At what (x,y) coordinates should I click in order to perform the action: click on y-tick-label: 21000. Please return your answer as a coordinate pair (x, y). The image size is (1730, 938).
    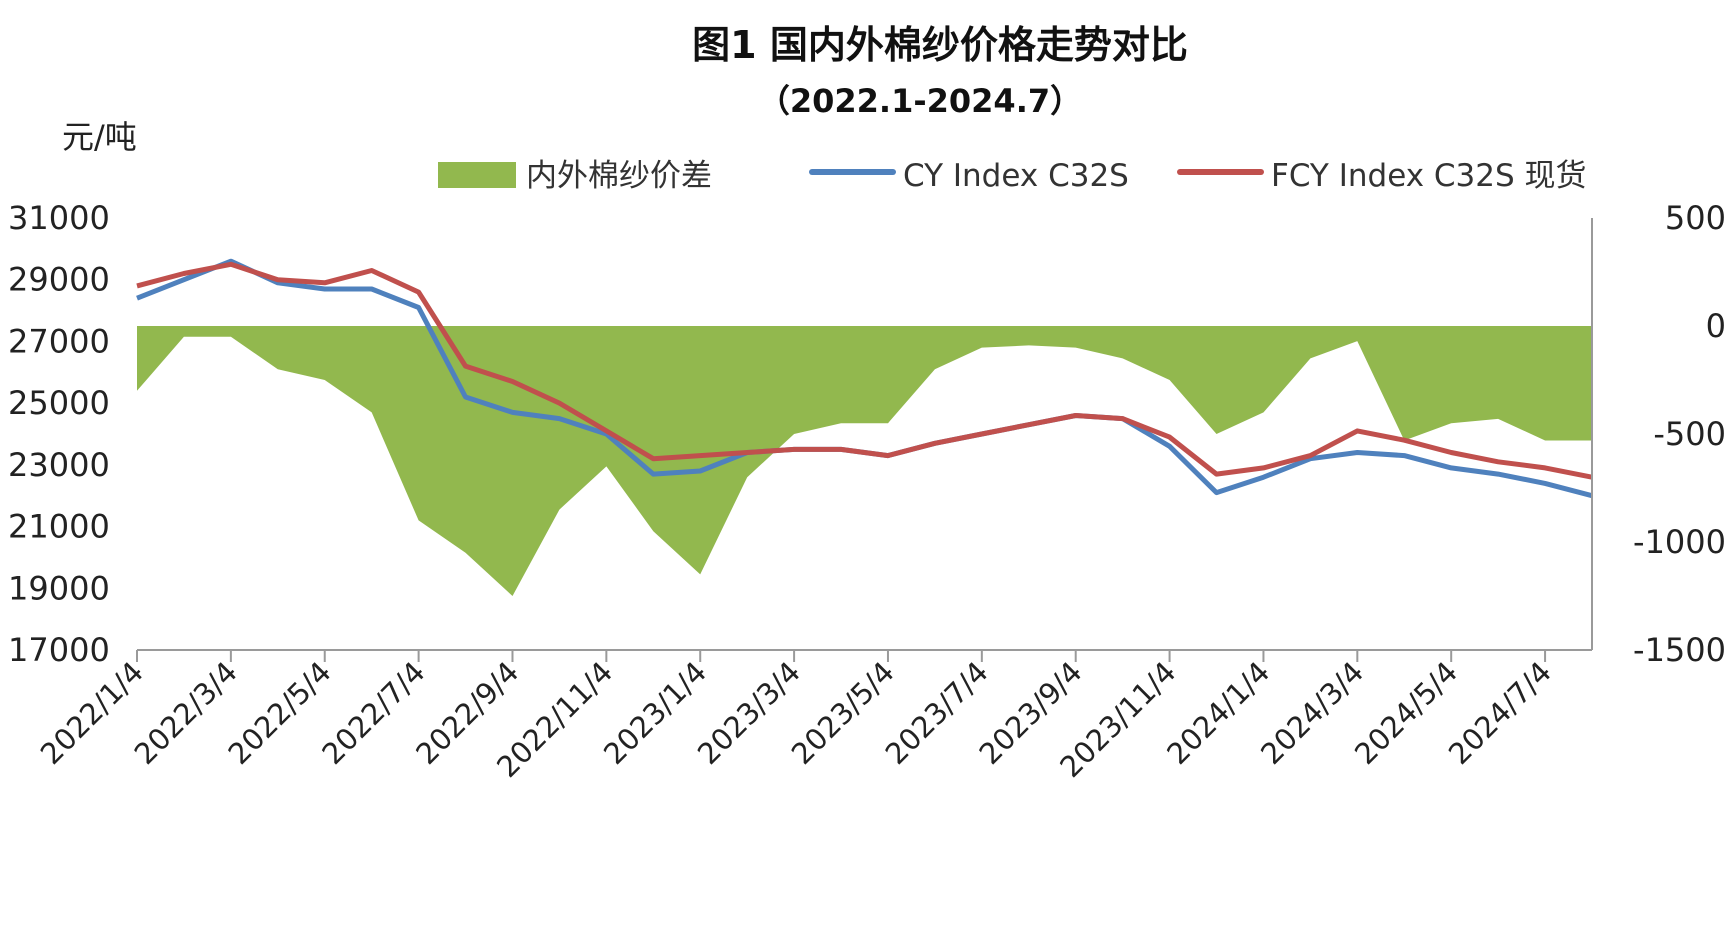
    Looking at the image, I should click on (59, 527).